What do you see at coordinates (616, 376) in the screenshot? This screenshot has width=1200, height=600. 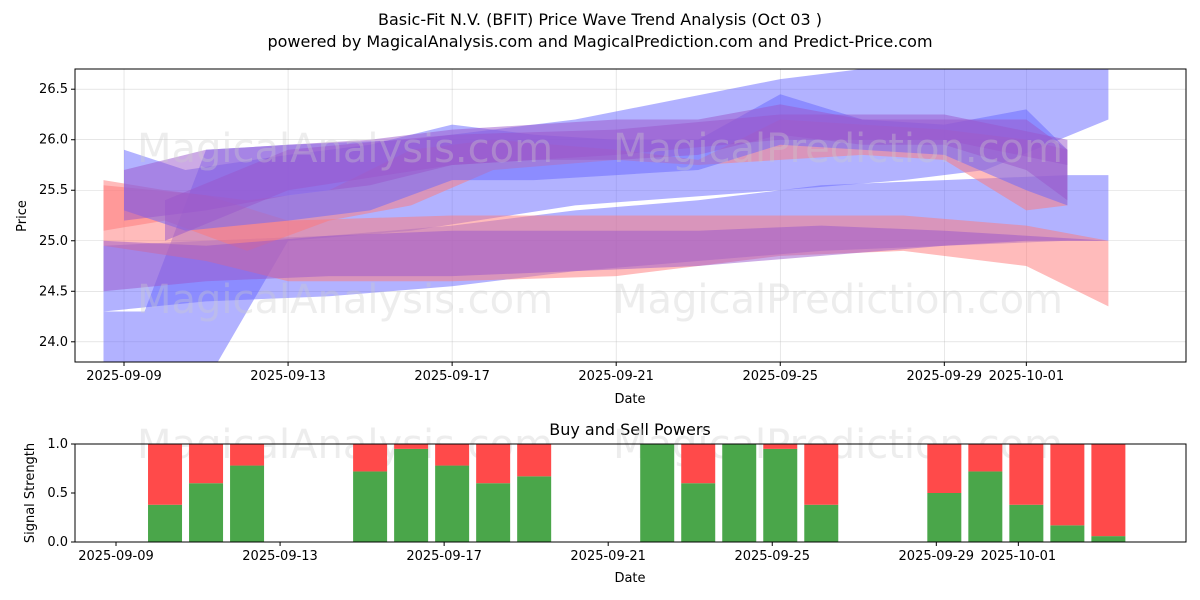 I see `price-x-tick-label: 2025-09-21` at bounding box center [616, 376].